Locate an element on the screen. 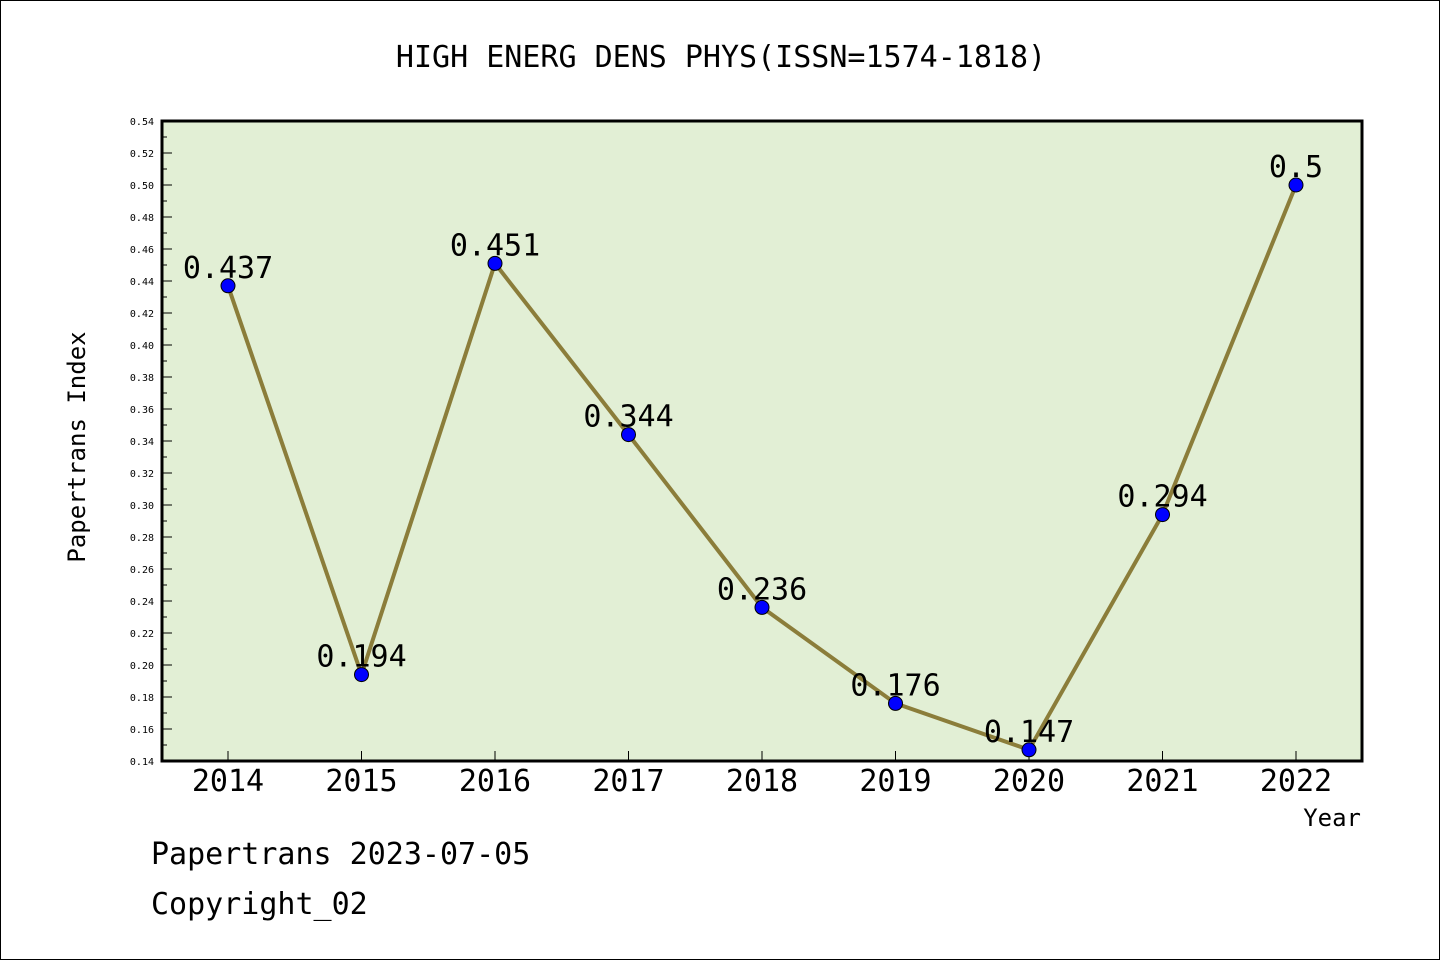 The height and width of the screenshot is (961, 1440). x-tick-label: 2015 is located at coordinates (361, 781).